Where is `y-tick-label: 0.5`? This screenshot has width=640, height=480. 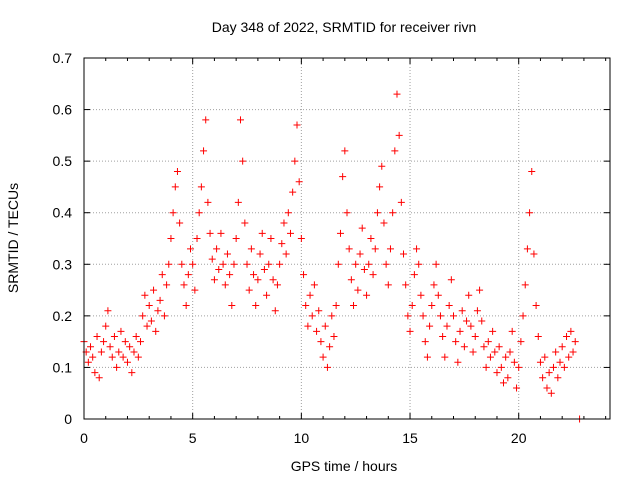
y-tick-label: 0.5 is located at coordinates (63, 161).